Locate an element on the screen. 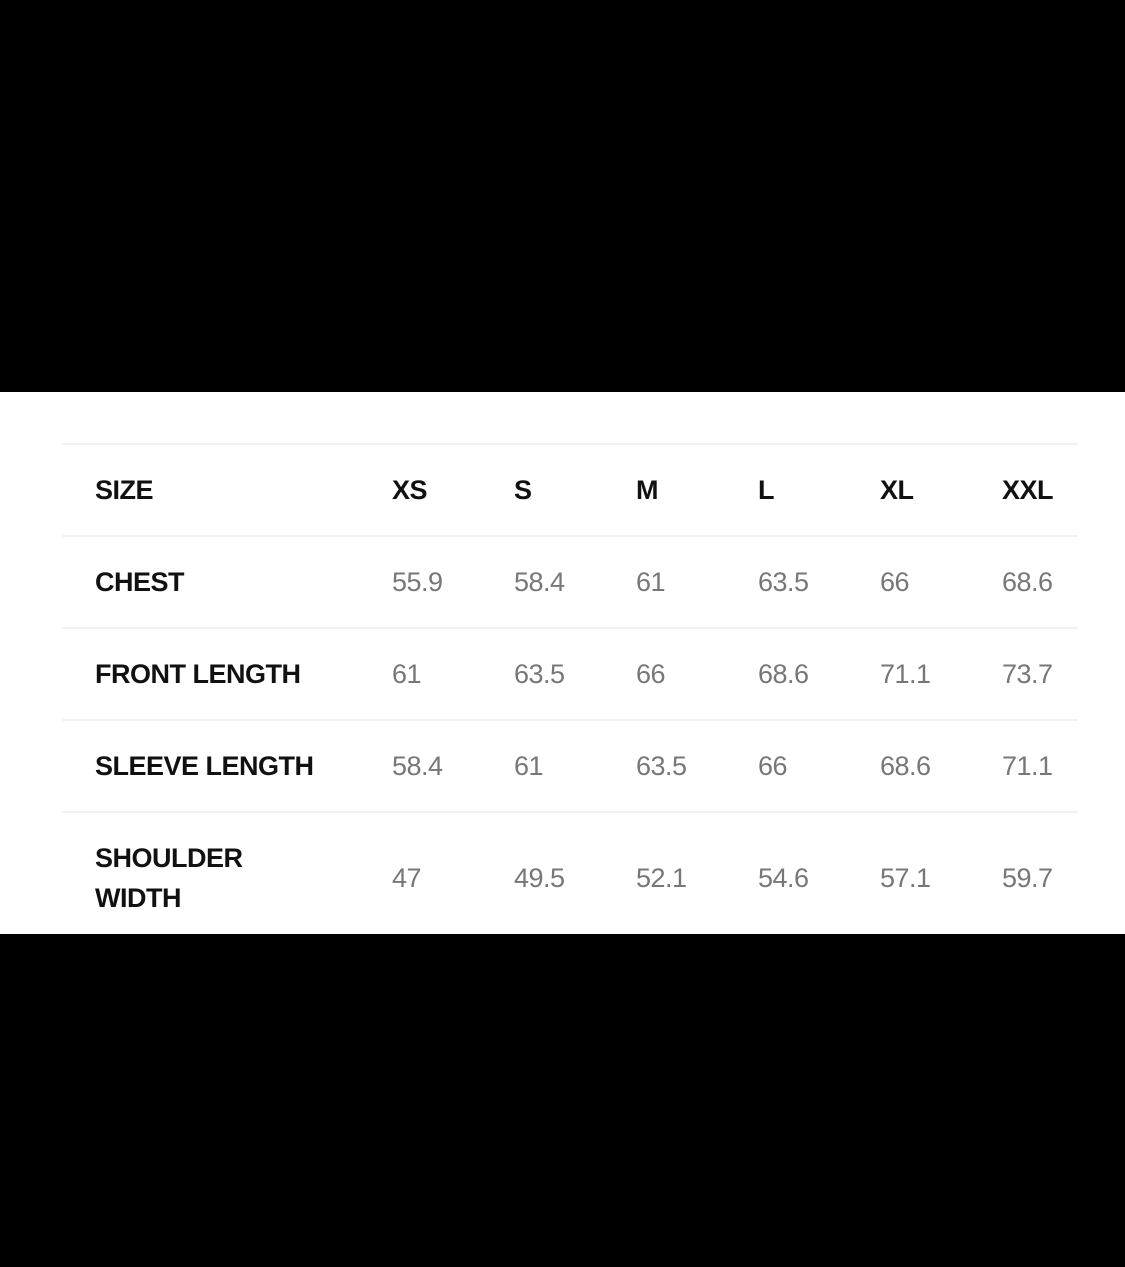 This screenshot has height=1267, width=1125. row-label: CHEST is located at coordinates (140, 582).